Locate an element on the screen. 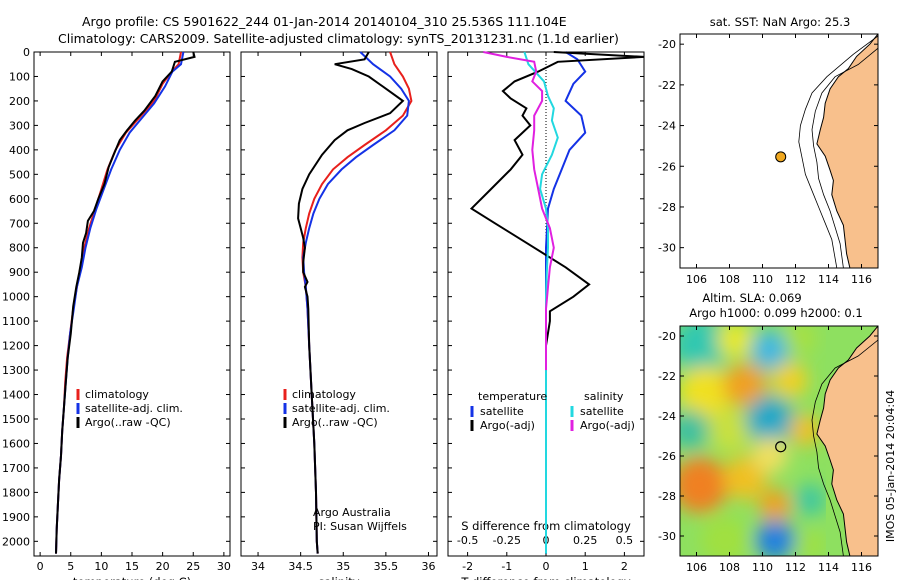 This screenshot has width=900, height=580. x-tick-label: -2 is located at coordinates (467, 566).